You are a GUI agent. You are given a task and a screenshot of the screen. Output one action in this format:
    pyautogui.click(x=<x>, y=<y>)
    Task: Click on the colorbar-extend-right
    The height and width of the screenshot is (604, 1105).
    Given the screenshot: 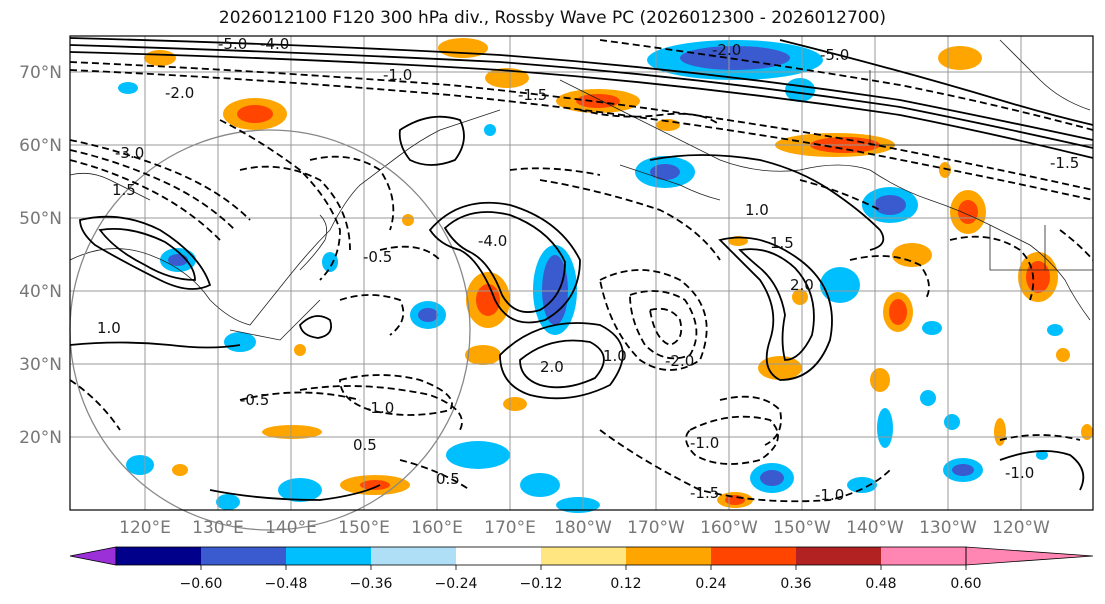 What is the action you would take?
    pyautogui.click(x=1029, y=556)
    